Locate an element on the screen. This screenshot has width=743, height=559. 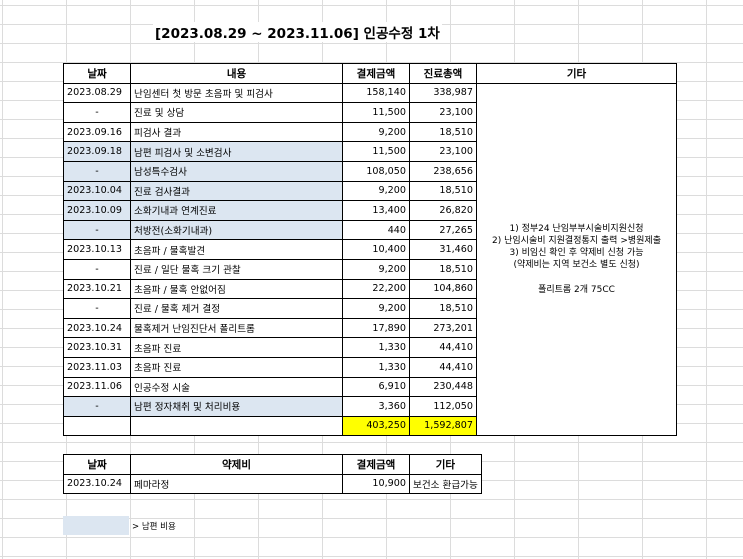
cell-total: 104,860 is located at coordinates (443, 289).